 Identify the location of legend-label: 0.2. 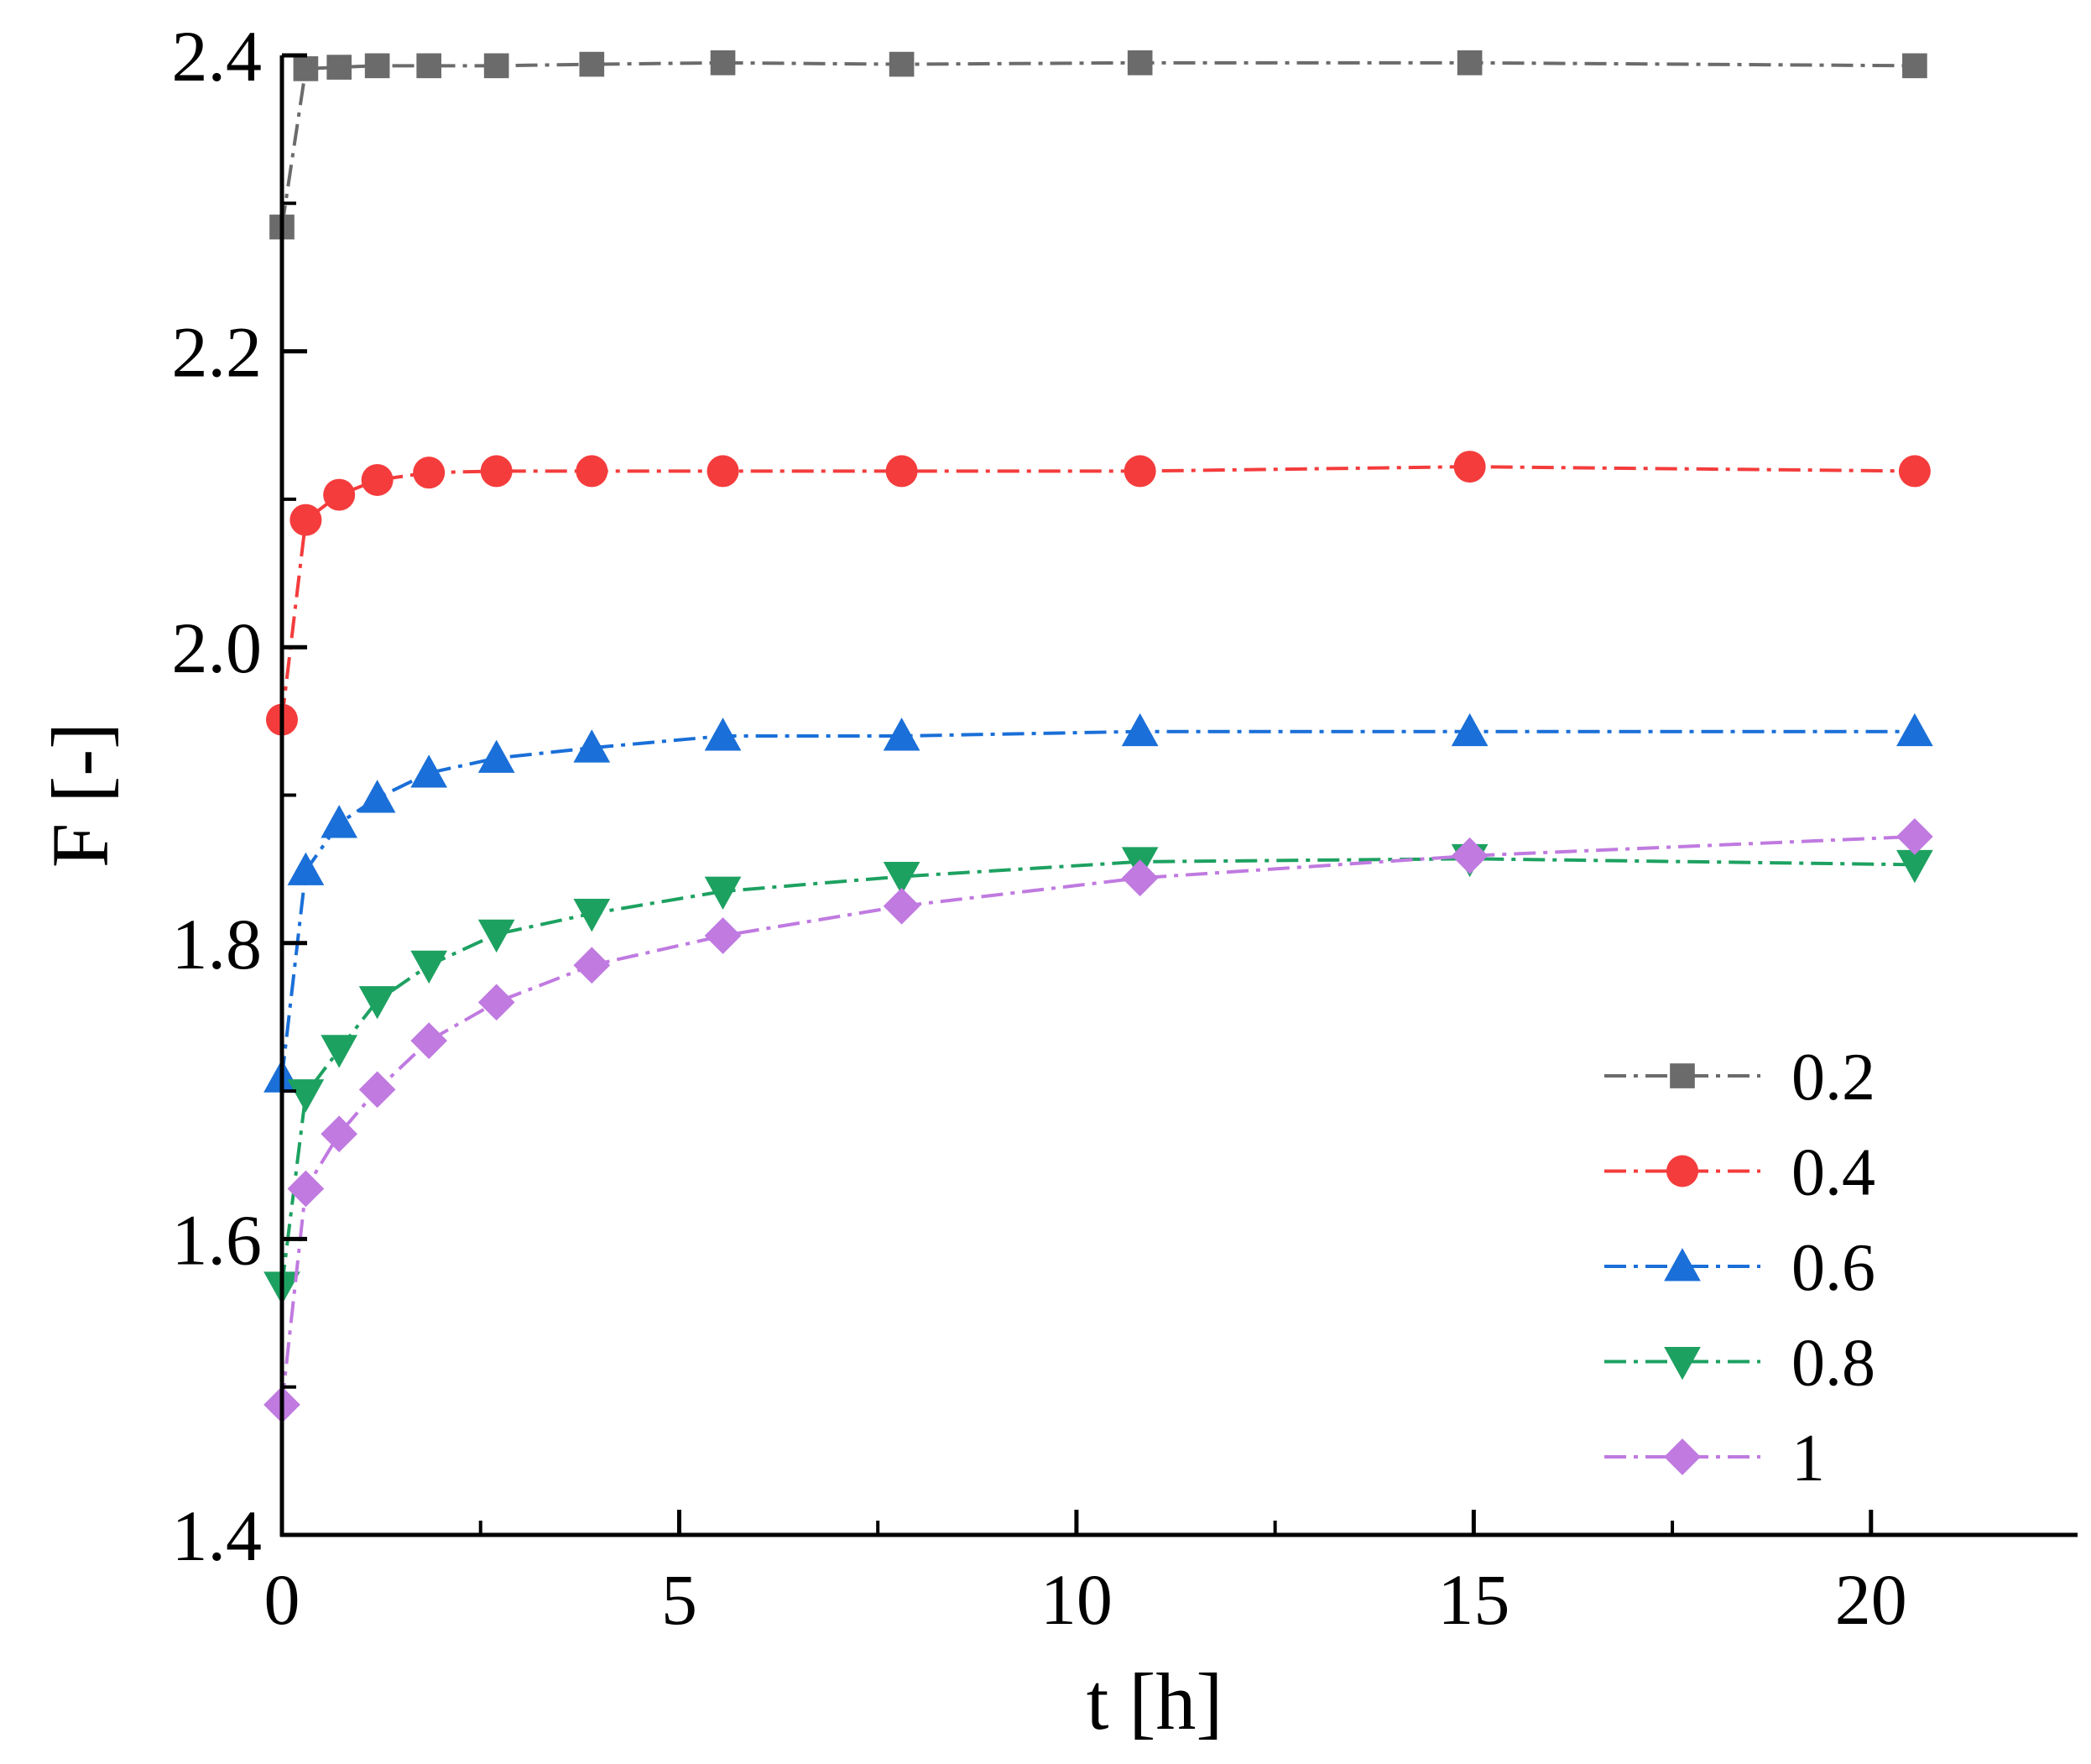
(1833, 1077).